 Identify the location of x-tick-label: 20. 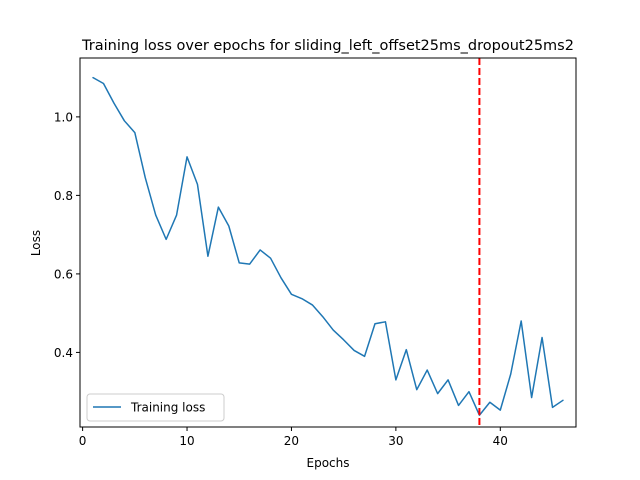
(291, 441).